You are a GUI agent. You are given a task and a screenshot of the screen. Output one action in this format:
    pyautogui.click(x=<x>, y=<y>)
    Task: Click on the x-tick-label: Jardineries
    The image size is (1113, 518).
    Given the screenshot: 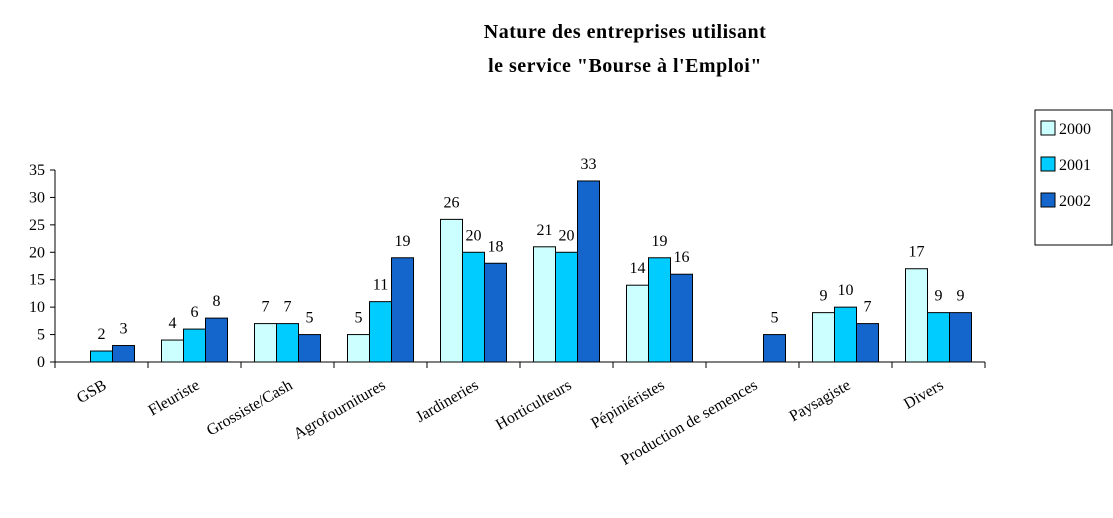 What is the action you would take?
    pyautogui.click(x=447, y=401)
    